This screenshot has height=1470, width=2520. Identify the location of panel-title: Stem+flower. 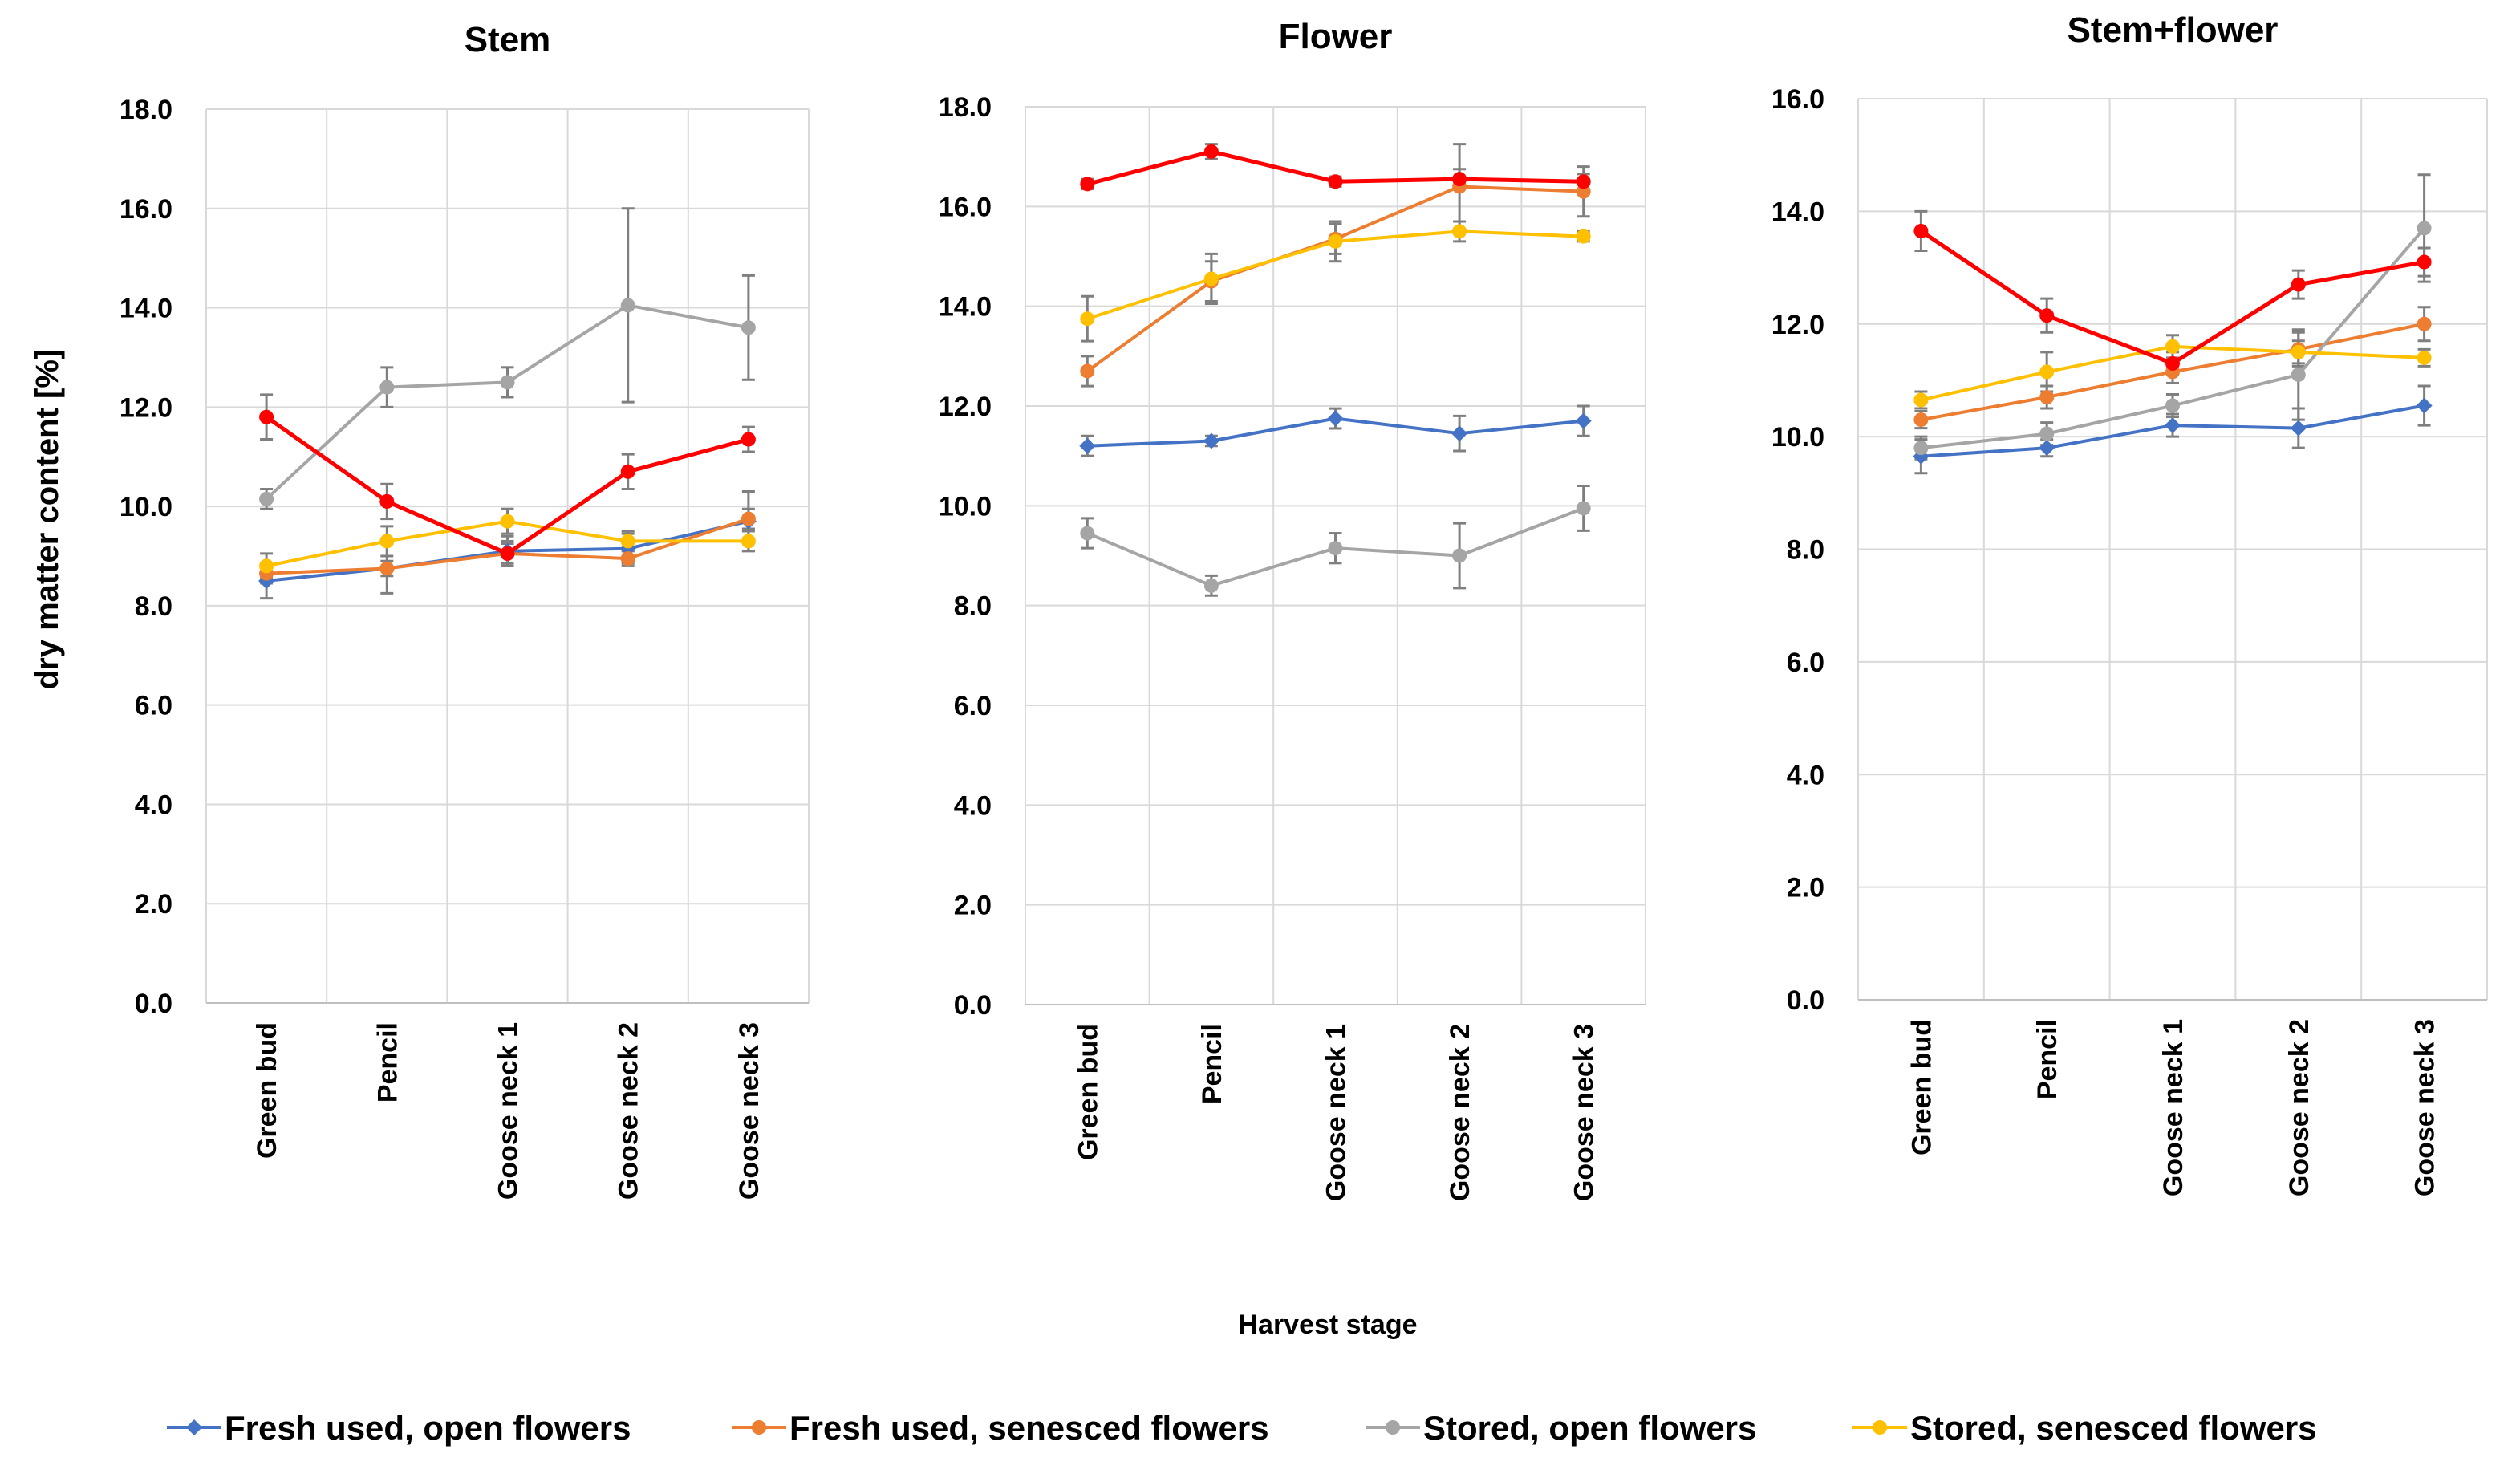
(2173, 30).